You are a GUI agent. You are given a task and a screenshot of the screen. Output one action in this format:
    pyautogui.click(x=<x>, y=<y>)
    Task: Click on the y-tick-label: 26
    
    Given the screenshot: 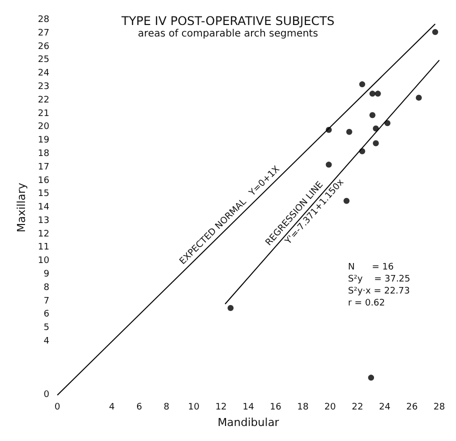 What is the action you would take?
    pyautogui.click(x=44, y=47)
    